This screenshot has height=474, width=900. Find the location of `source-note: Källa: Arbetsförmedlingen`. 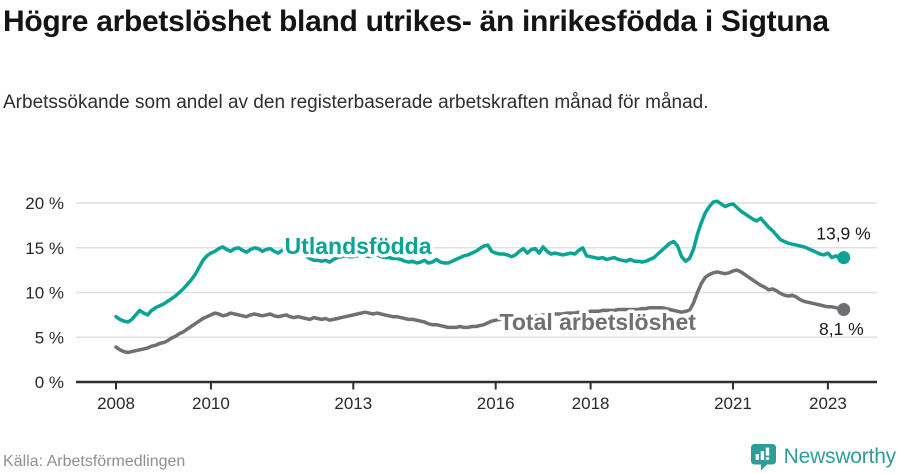

source-note: Källa: Arbetsförmedlingen is located at coordinates (94, 461).